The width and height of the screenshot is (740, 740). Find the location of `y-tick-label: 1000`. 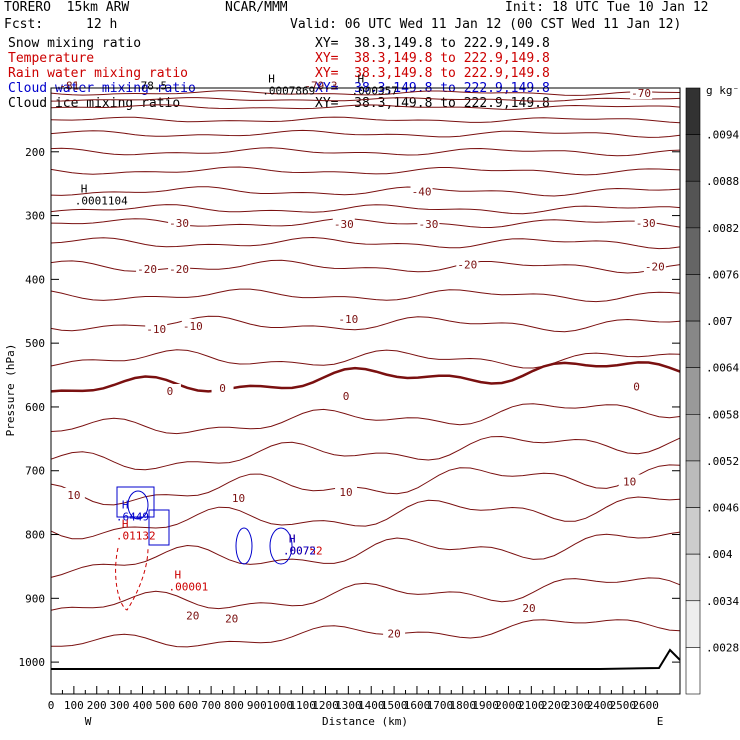

y-tick-label: 1000 is located at coordinates (32, 662).